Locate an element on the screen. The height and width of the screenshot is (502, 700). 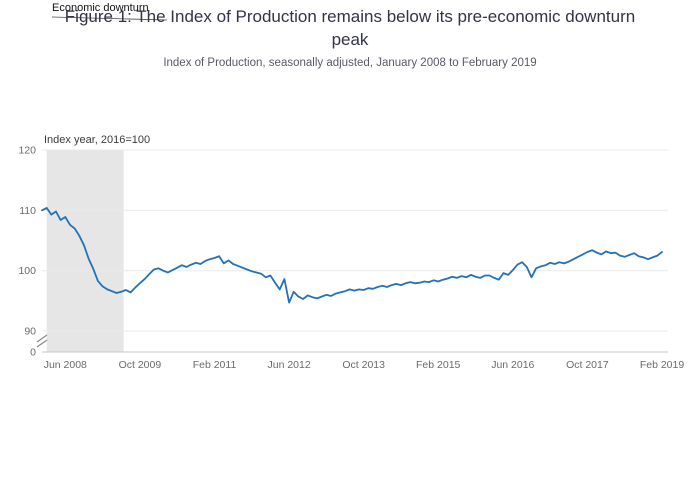
x-tick-label: Feb 2015 is located at coordinates (438, 365).